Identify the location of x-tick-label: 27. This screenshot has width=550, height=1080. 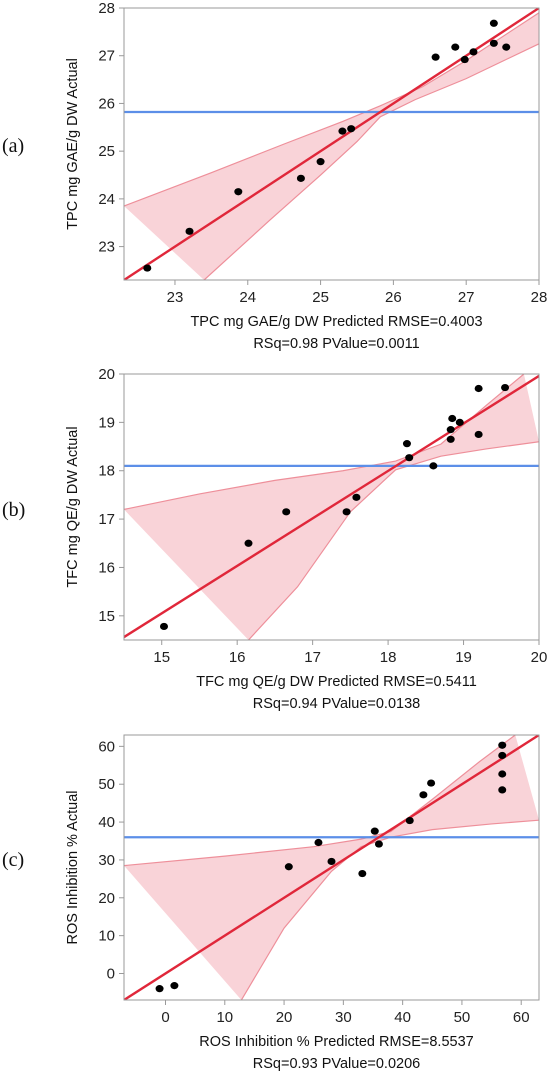
(466, 297).